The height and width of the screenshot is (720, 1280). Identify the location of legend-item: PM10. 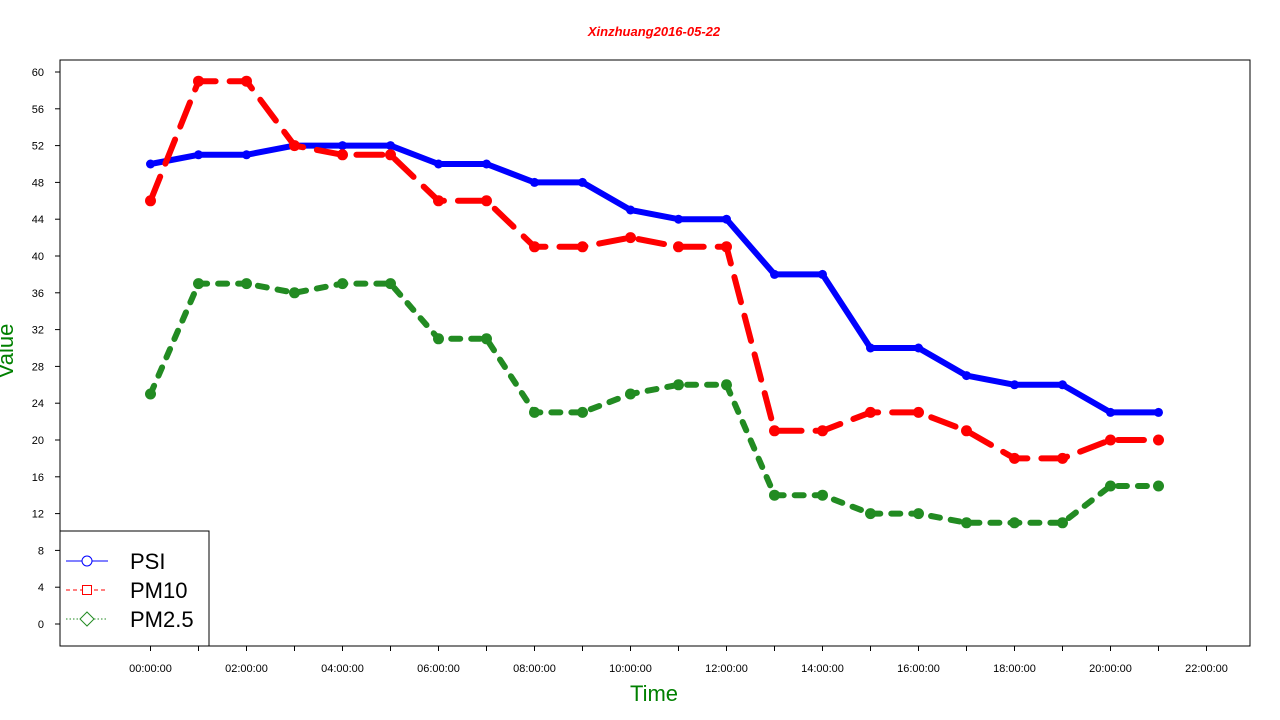
(126, 590).